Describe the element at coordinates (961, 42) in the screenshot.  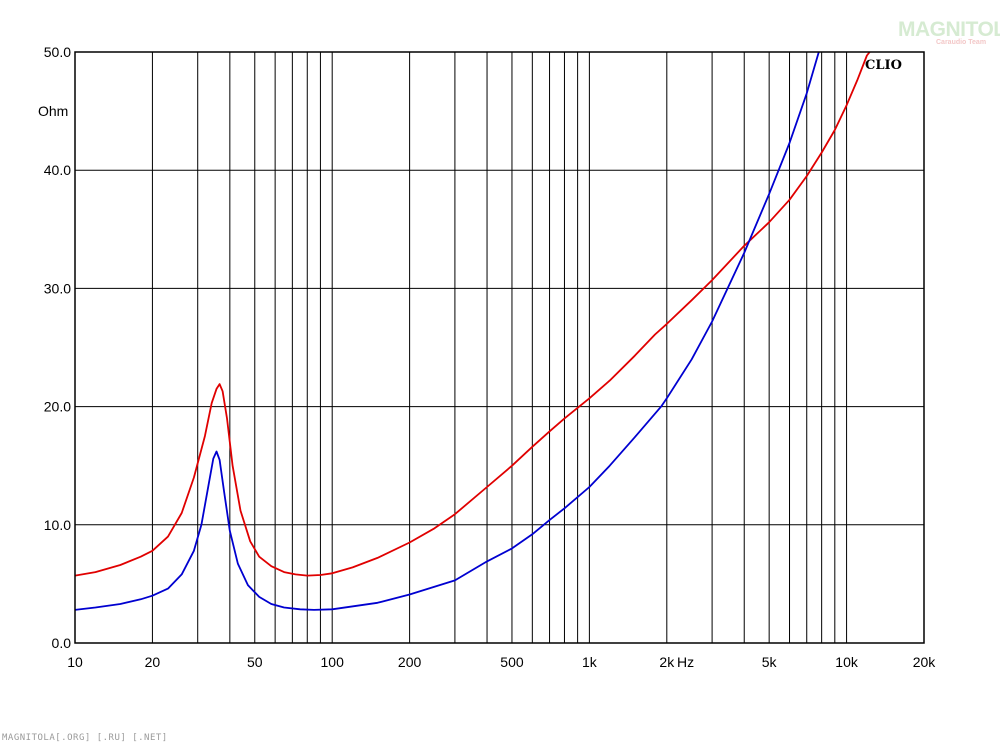
I see `logo-subtext: Caraudio Team` at that location.